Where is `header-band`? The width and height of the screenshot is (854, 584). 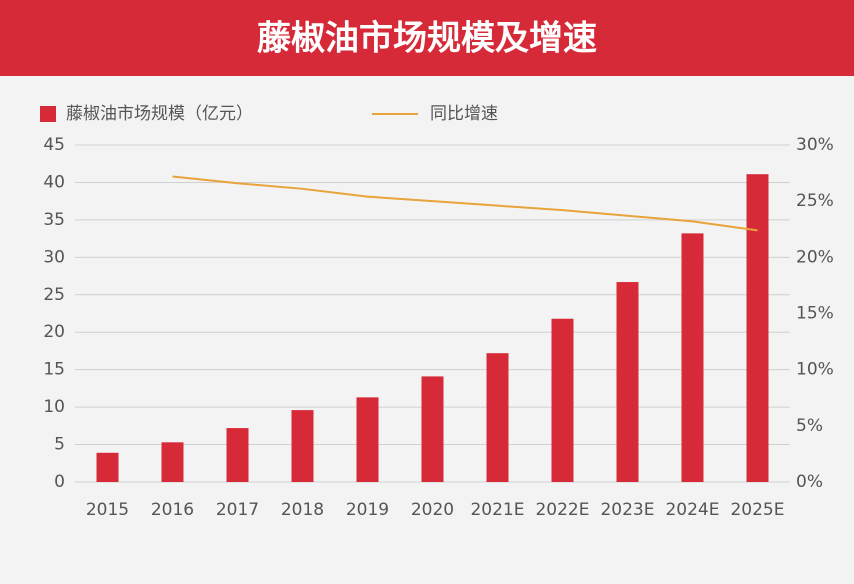
header-band is located at coordinates (427, 38).